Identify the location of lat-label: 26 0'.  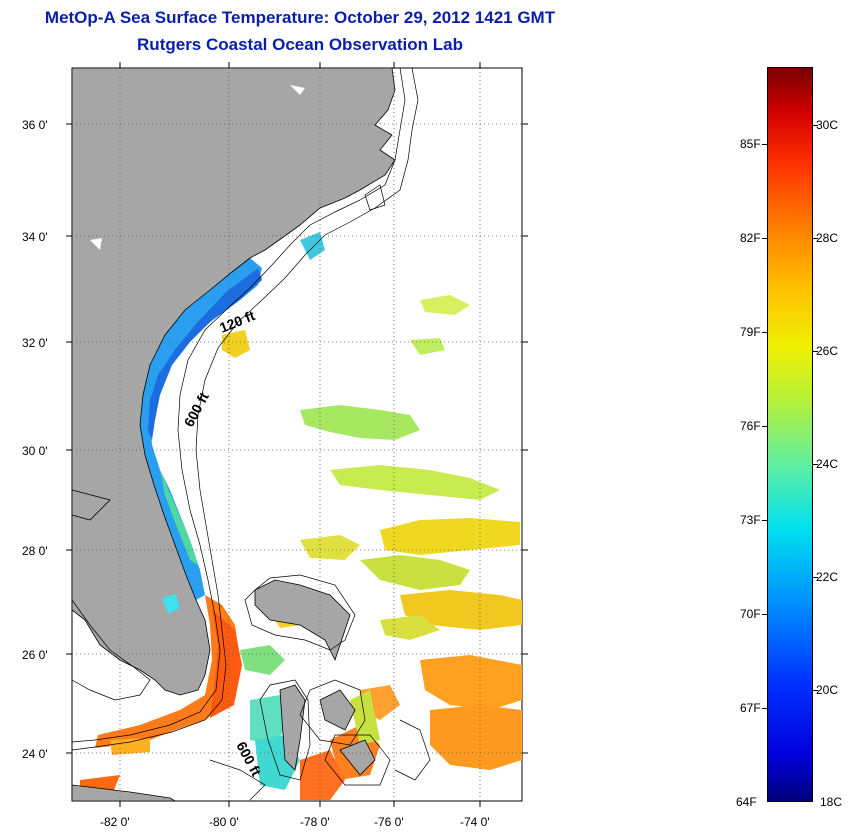
(35, 655).